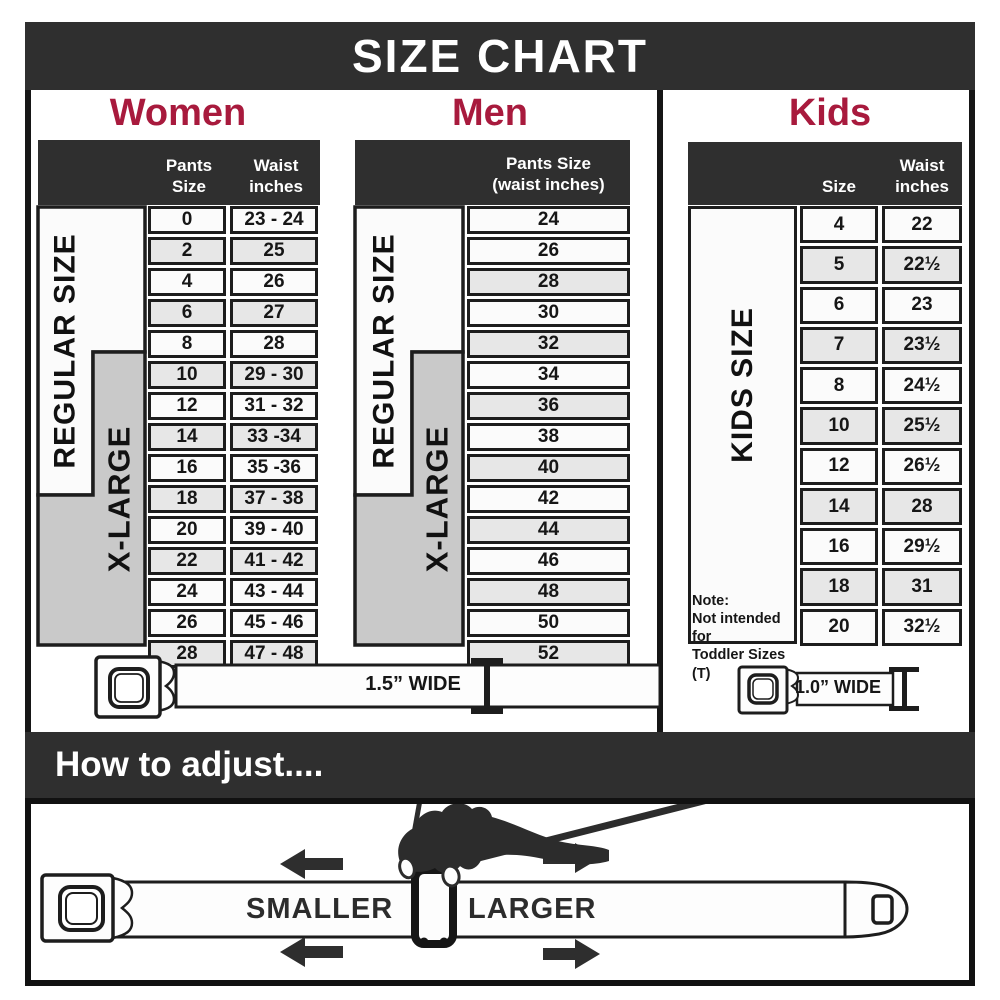 The height and width of the screenshot is (1000, 1000). Describe the element at coordinates (274, 592) in the screenshot. I see `table-cell: 43 - 44` at that location.